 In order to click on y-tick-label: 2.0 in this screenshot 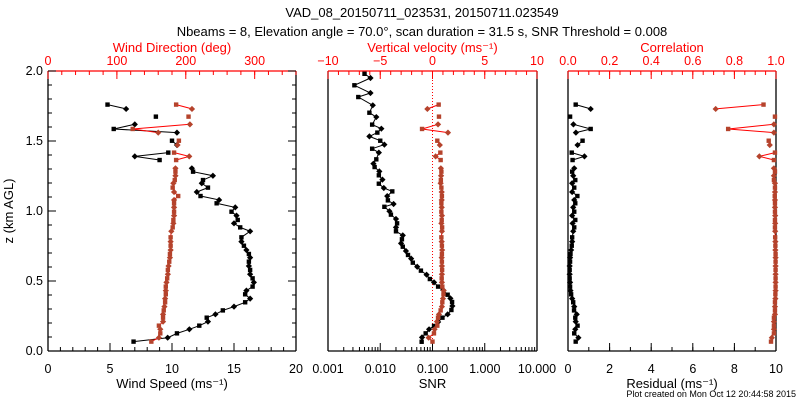, I will do `click(34, 71)`.